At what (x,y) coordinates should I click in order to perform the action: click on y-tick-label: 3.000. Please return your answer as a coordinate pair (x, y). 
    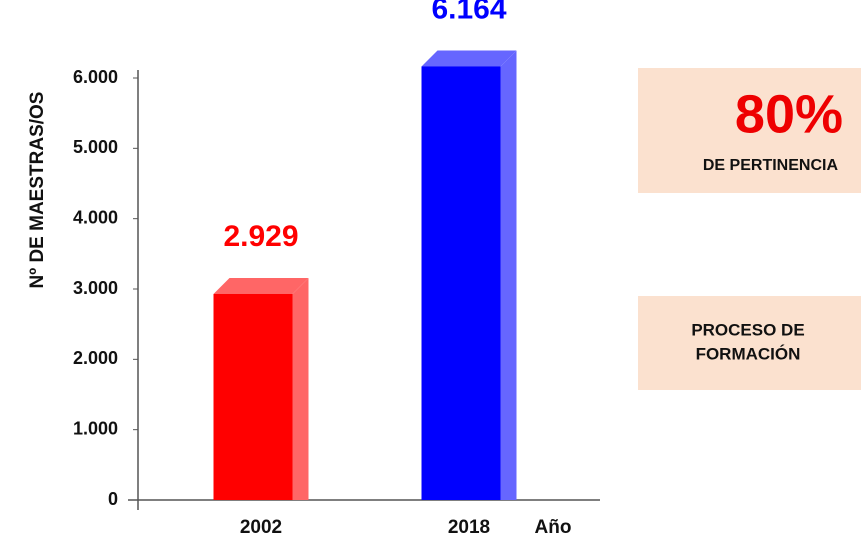
    Looking at the image, I should click on (95, 288).